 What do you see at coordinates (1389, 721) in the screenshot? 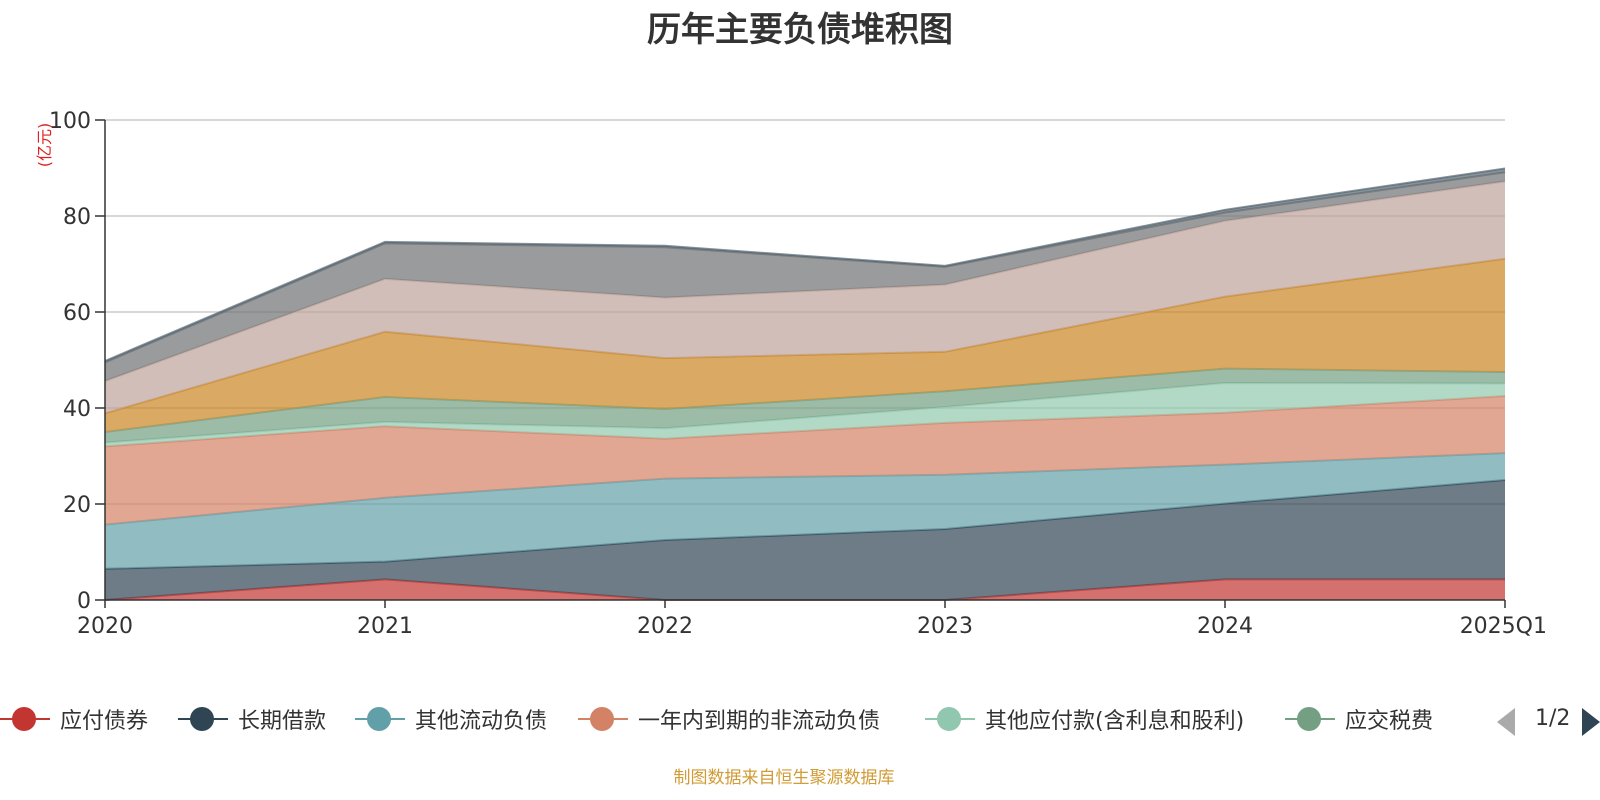
I see `legend-label: 应交税费` at bounding box center [1389, 721].